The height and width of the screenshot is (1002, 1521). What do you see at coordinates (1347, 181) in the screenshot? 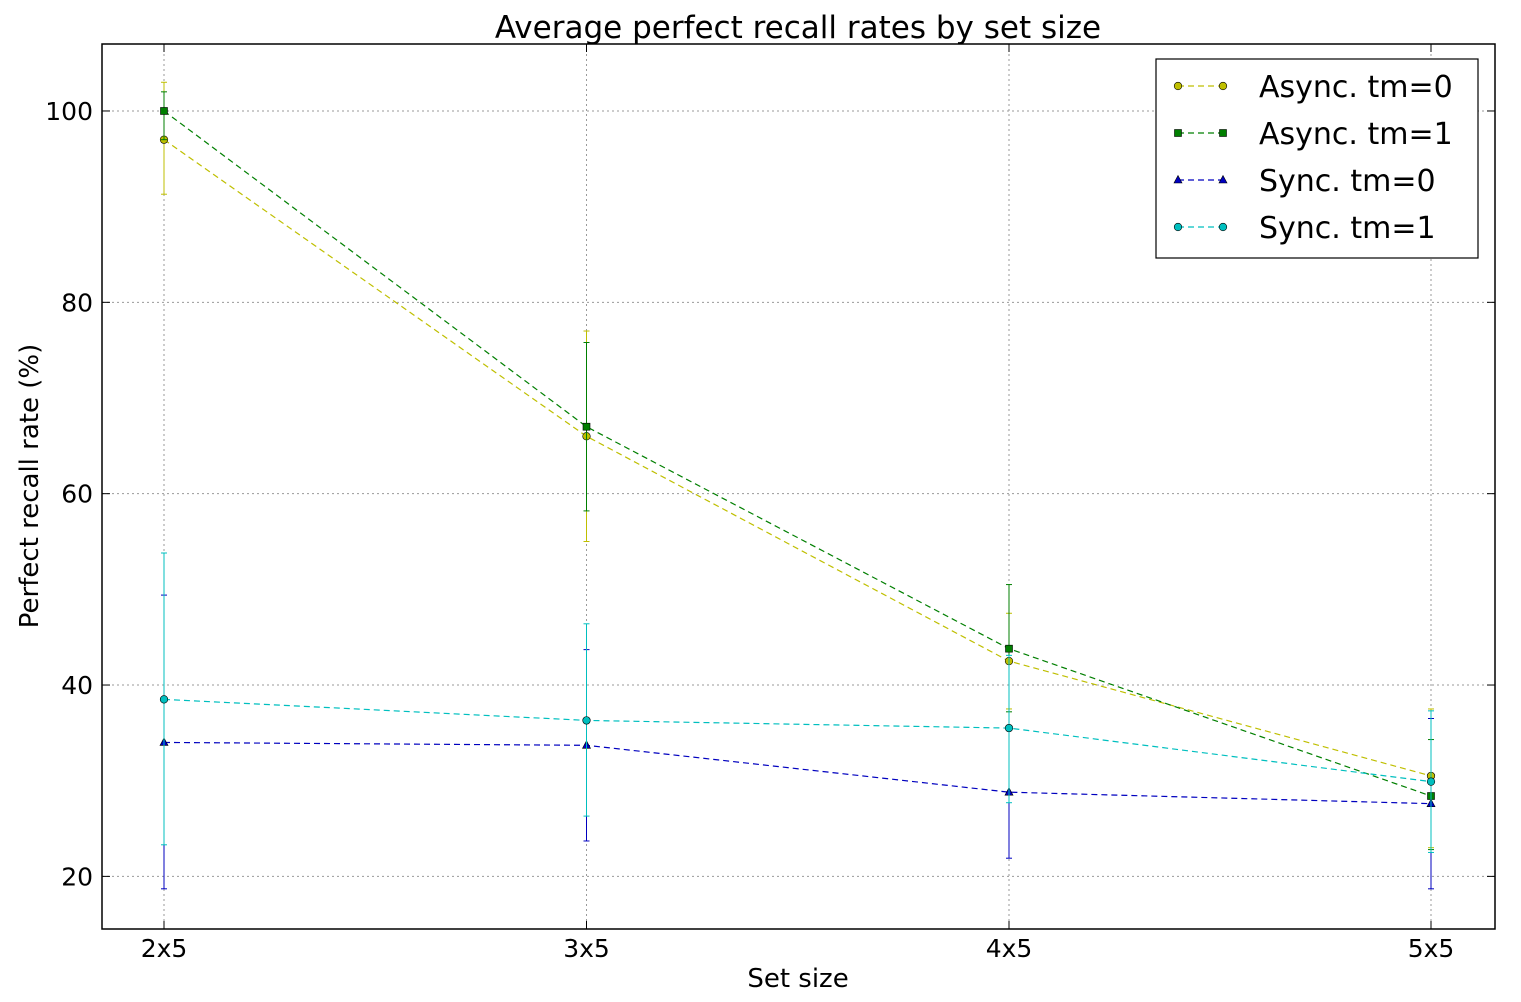
I see `legend-label: Sync. tm=0` at bounding box center [1347, 181].